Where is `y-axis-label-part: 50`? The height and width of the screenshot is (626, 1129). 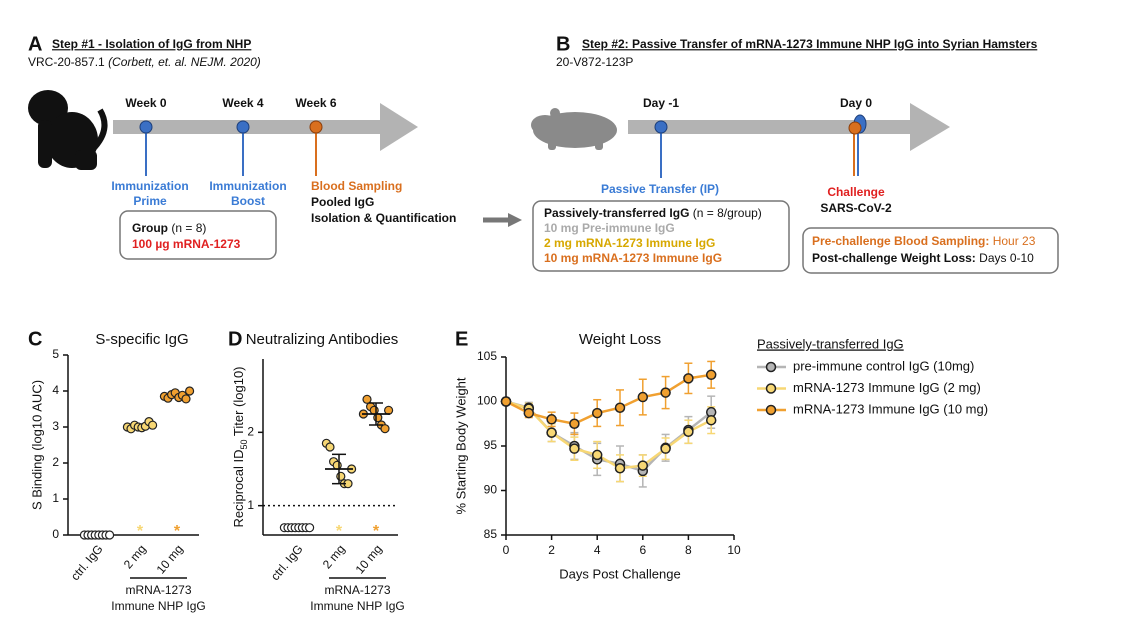 y-axis-label-part: 50 is located at coordinates (244, 444).